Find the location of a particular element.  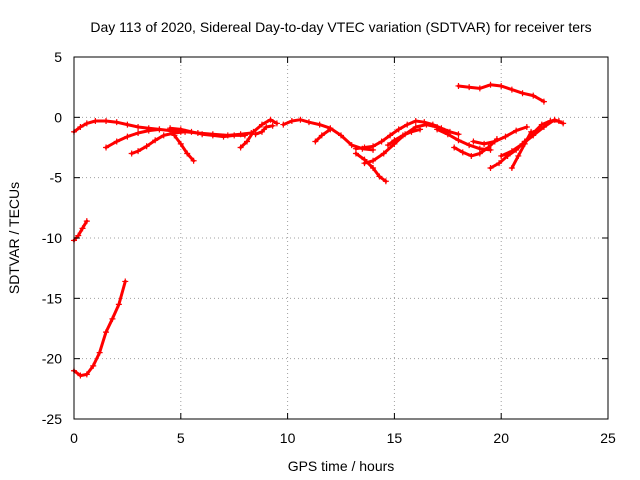

y-tick-label: -20 is located at coordinates (52, 359).